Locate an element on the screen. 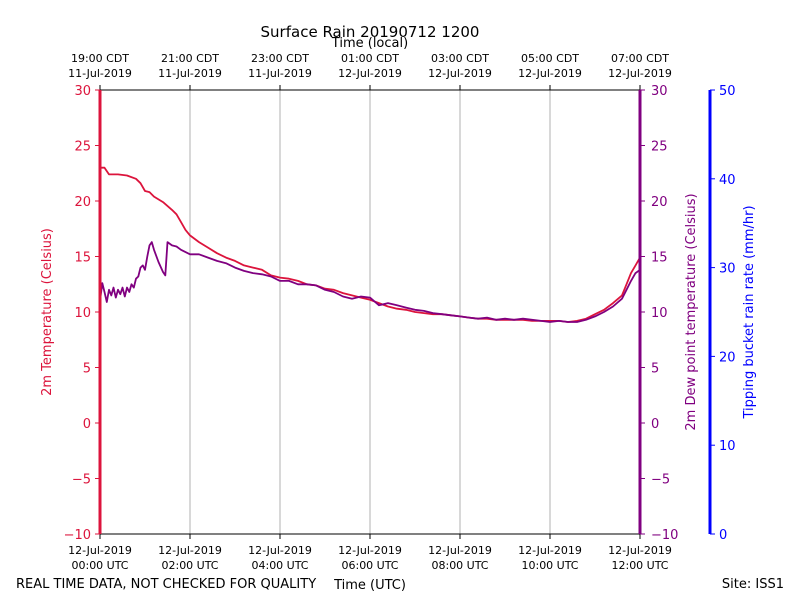 The image size is (800, 600). temp-axis-label: 2m Temperature (Celsius) is located at coordinates (47, 312).